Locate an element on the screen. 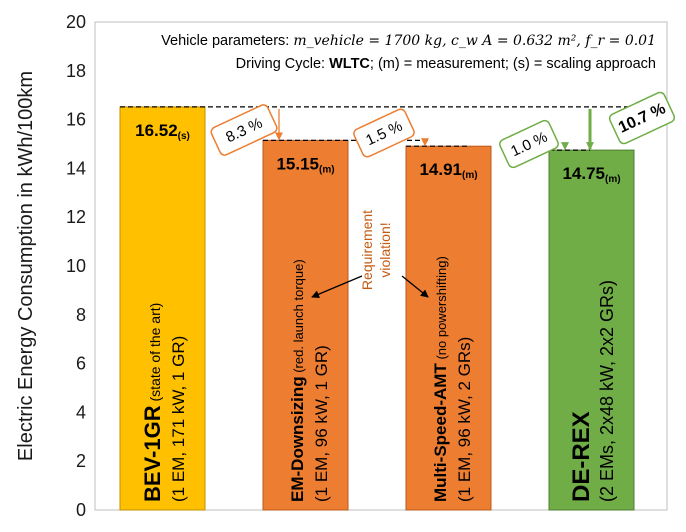 The image size is (686, 532). bar-em-downsizing is located at coordinates (305, 325).